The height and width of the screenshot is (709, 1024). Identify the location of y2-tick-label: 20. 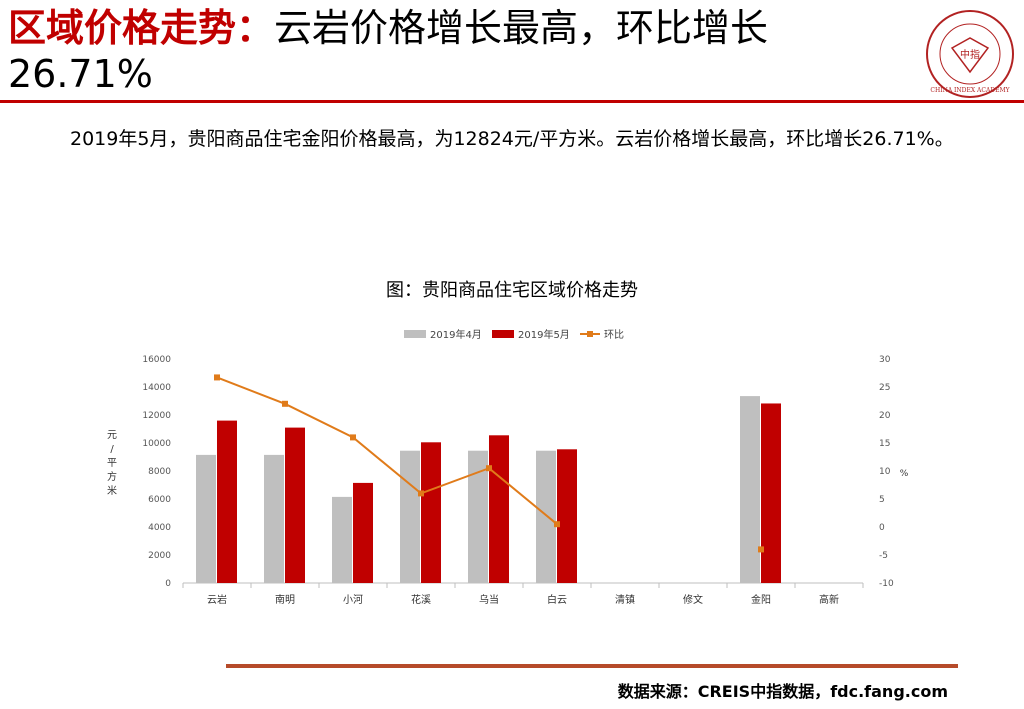
(885, 416).